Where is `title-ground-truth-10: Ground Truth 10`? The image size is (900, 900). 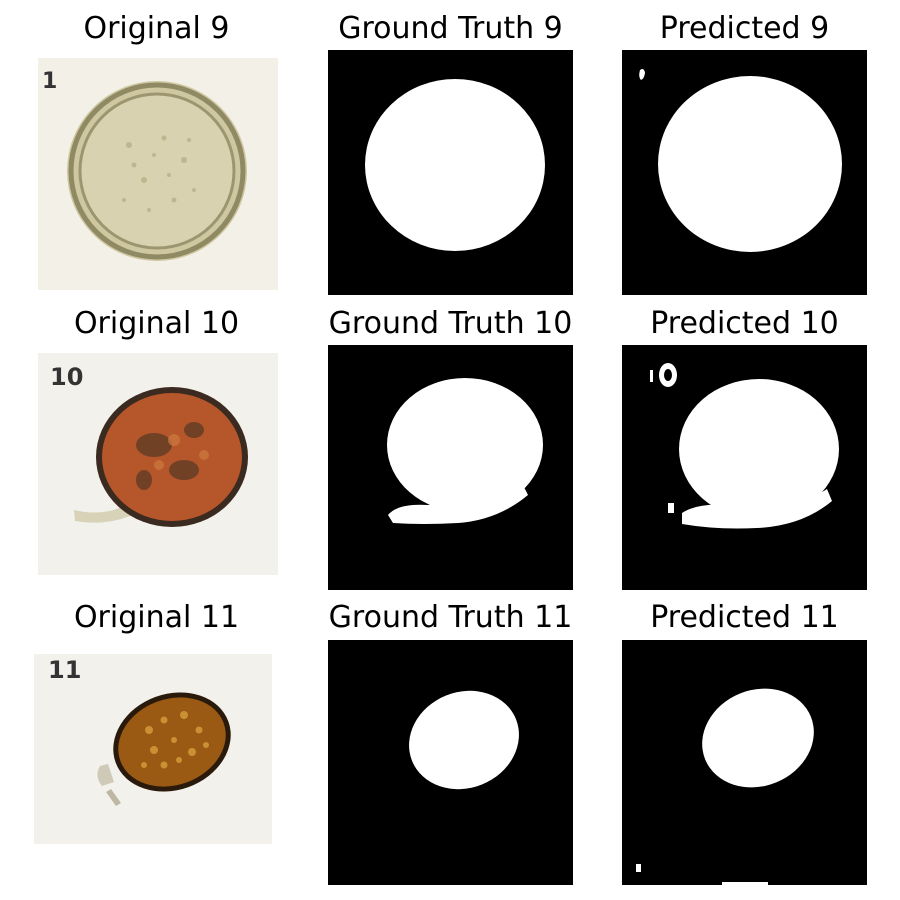
title-ground-truth-10: Ground Truth 10 is located at coordinates (450, 323).